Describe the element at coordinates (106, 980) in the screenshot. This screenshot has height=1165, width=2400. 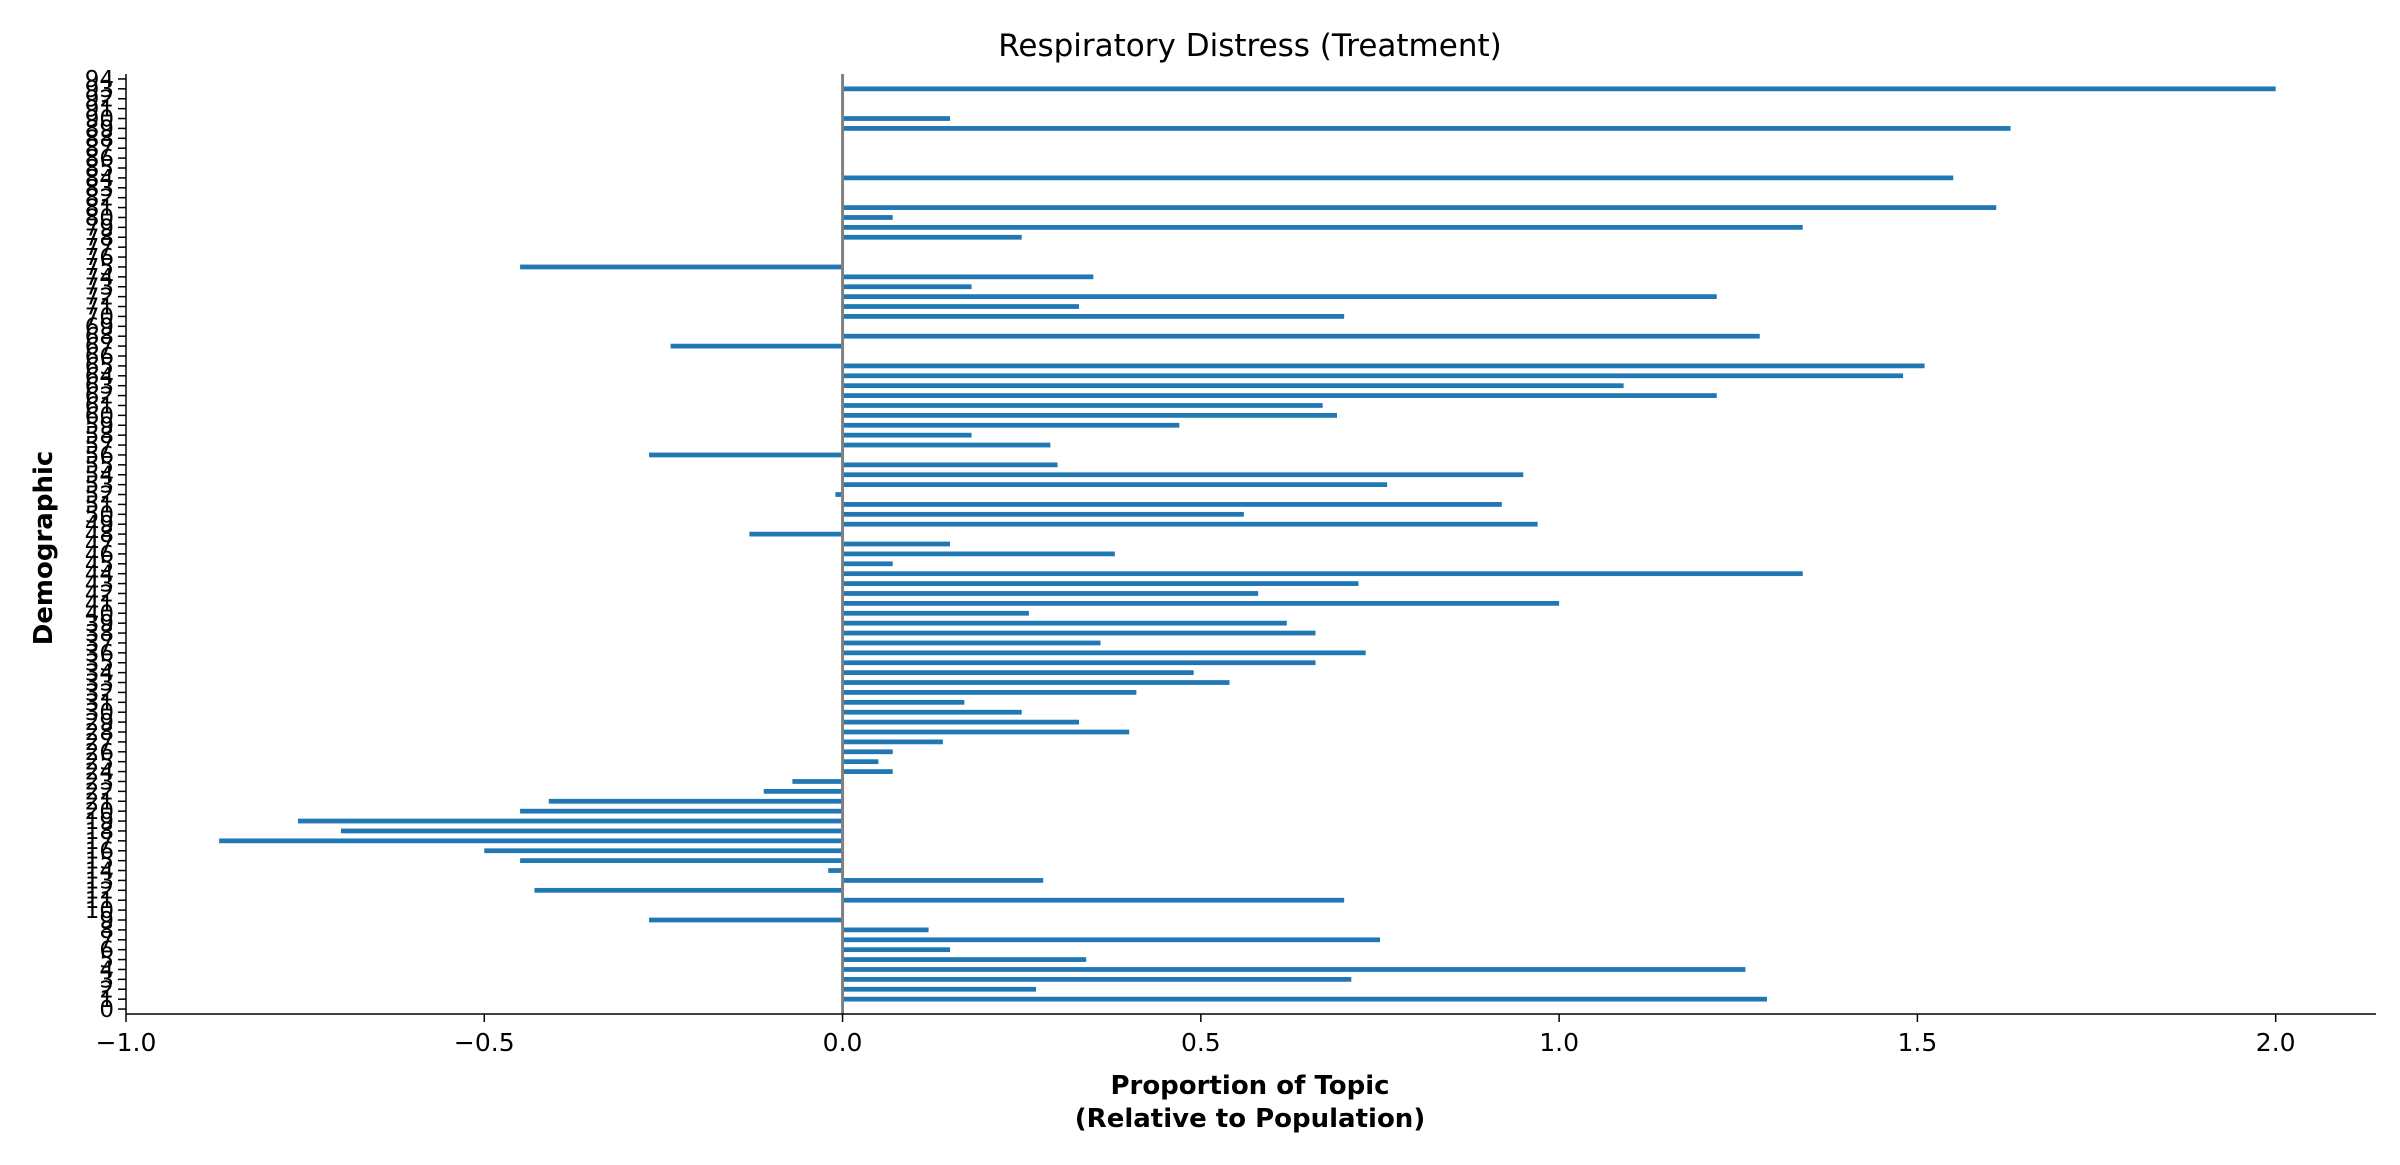
I see `y-tick-label: 3` at that location.